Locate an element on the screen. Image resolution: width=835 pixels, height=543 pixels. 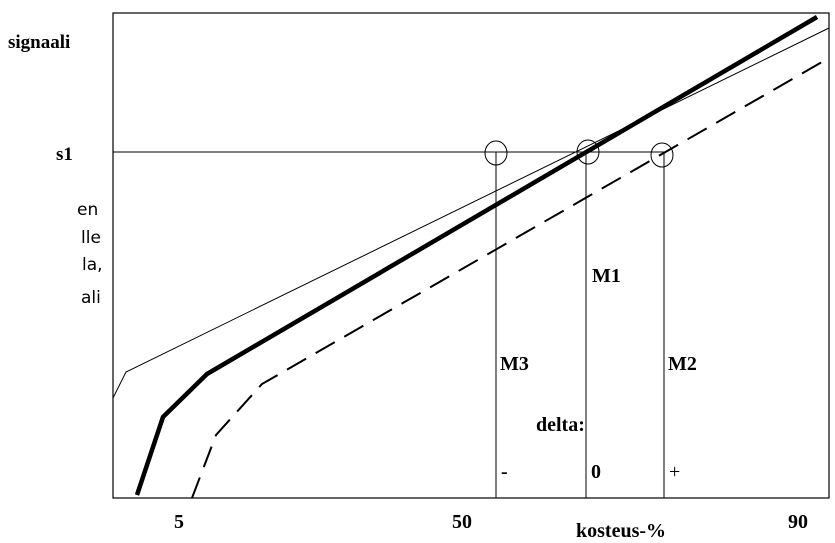
m3-label: M3 is located at coordinates (514, 364).